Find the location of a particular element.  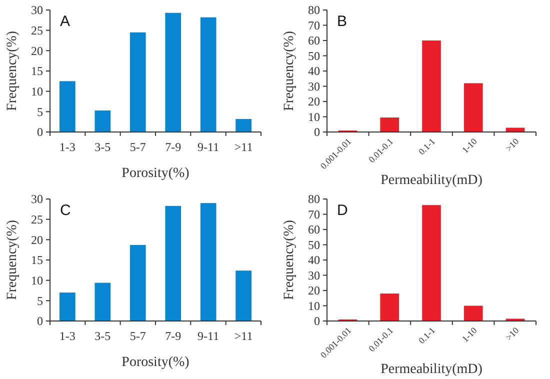

chart-title: D is located at coordinates (342, 210).